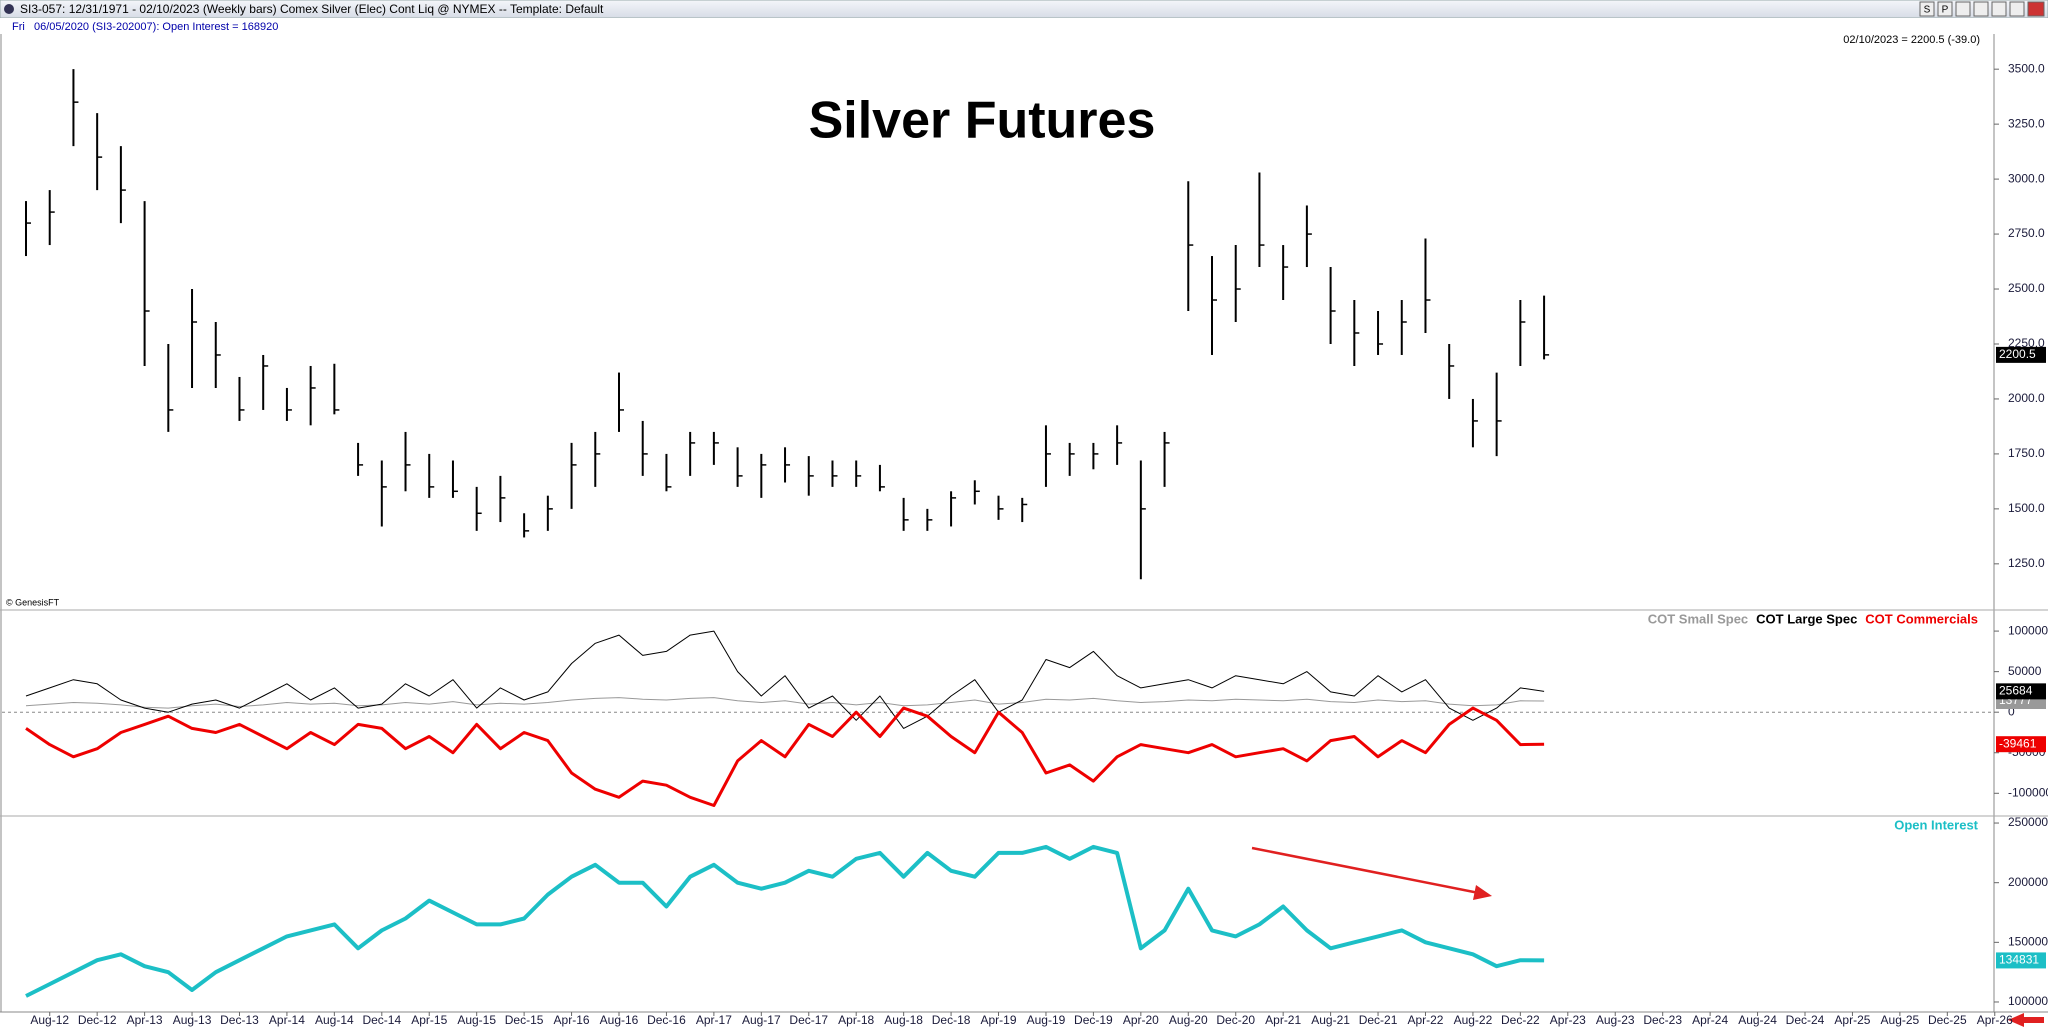 Image resolution: width=2048 pixels, height=1029 pixels. Describe the element at coordinates (2017, 9) in the screenshot. I see `maximize-button` at that location.